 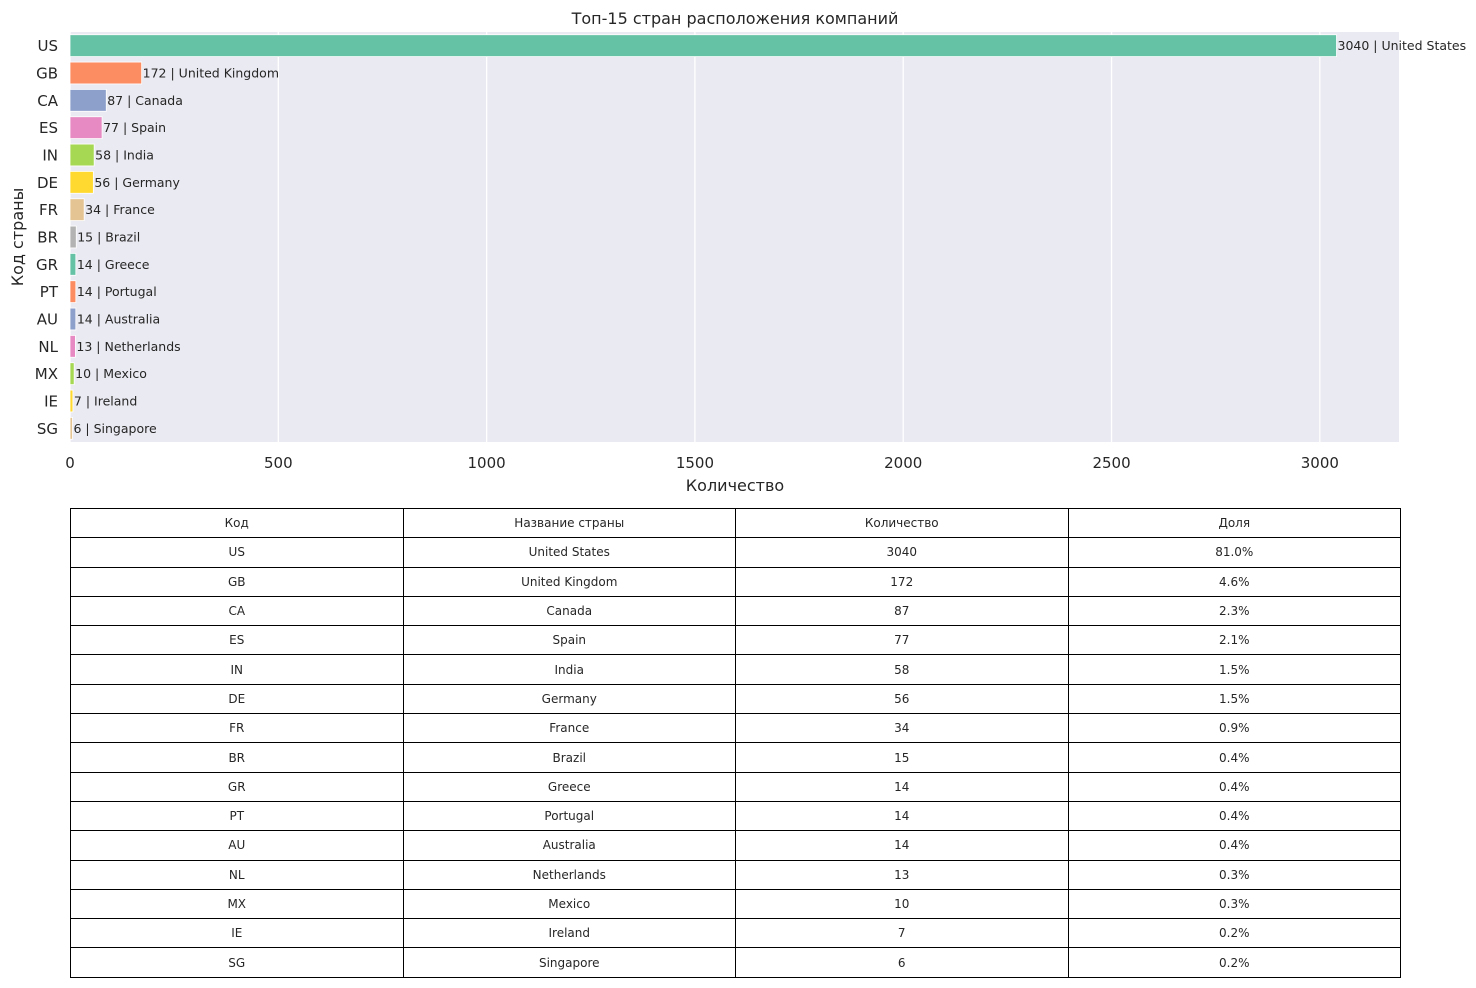 I want to click on cell-count: 14, so click(x=902, y=816).